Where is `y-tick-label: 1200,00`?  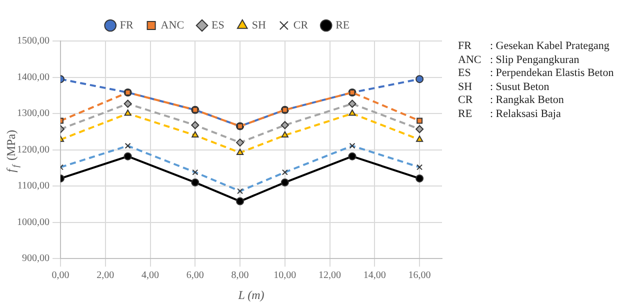
y-tick-label: 1200,00 is located at coordinates (33, 150).